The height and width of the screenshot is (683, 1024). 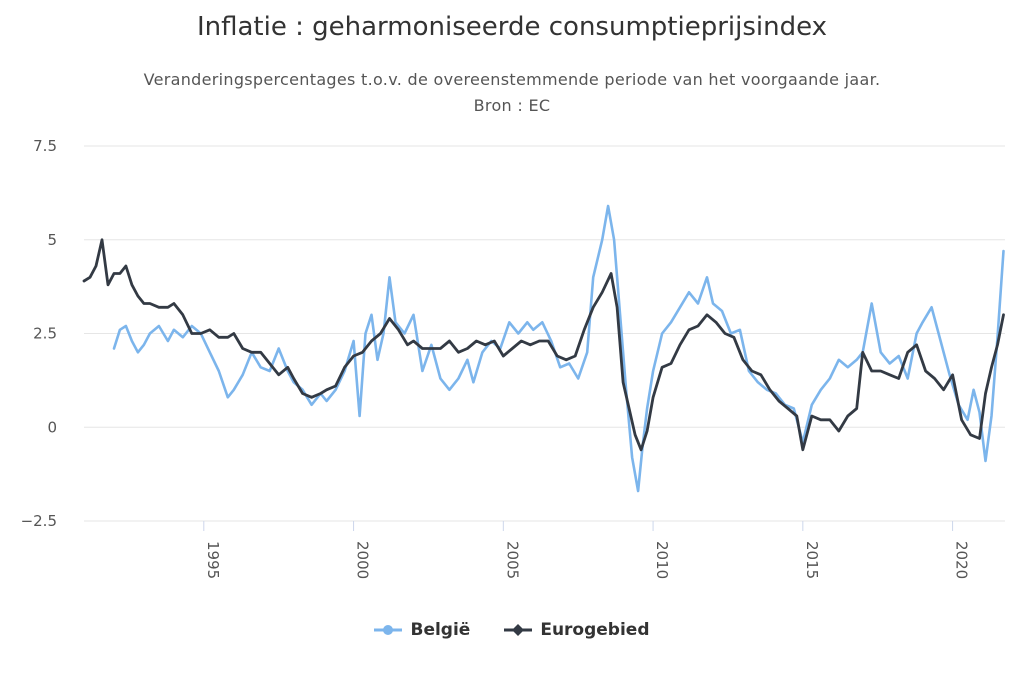 I want to click on y-tick-label: 0, so click(x=52, y=427).